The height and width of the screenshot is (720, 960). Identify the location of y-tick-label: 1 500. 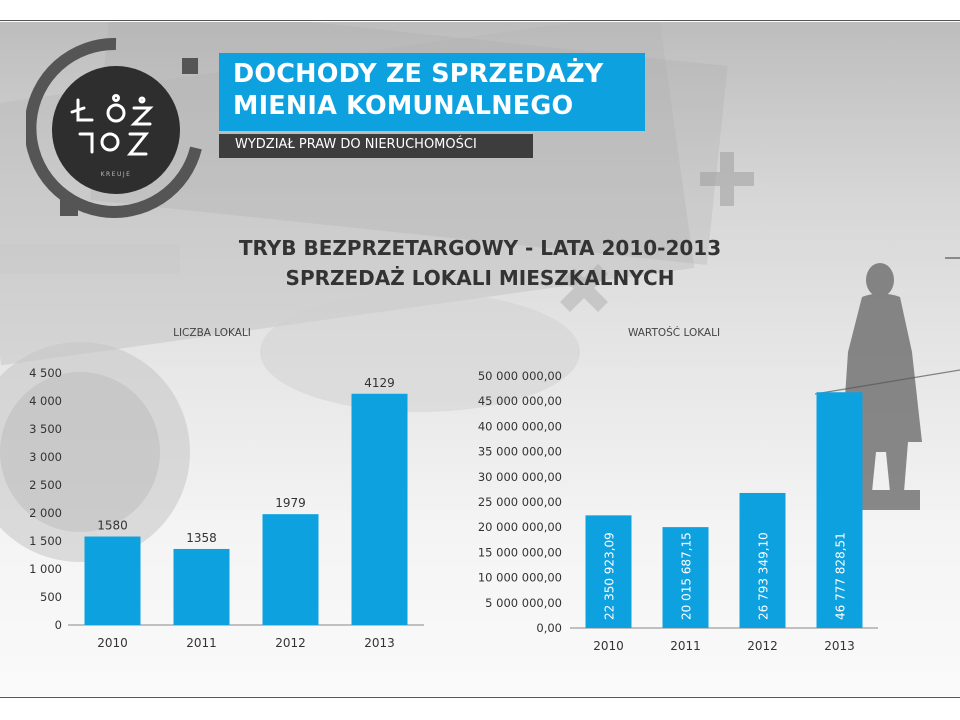
(45, 541).